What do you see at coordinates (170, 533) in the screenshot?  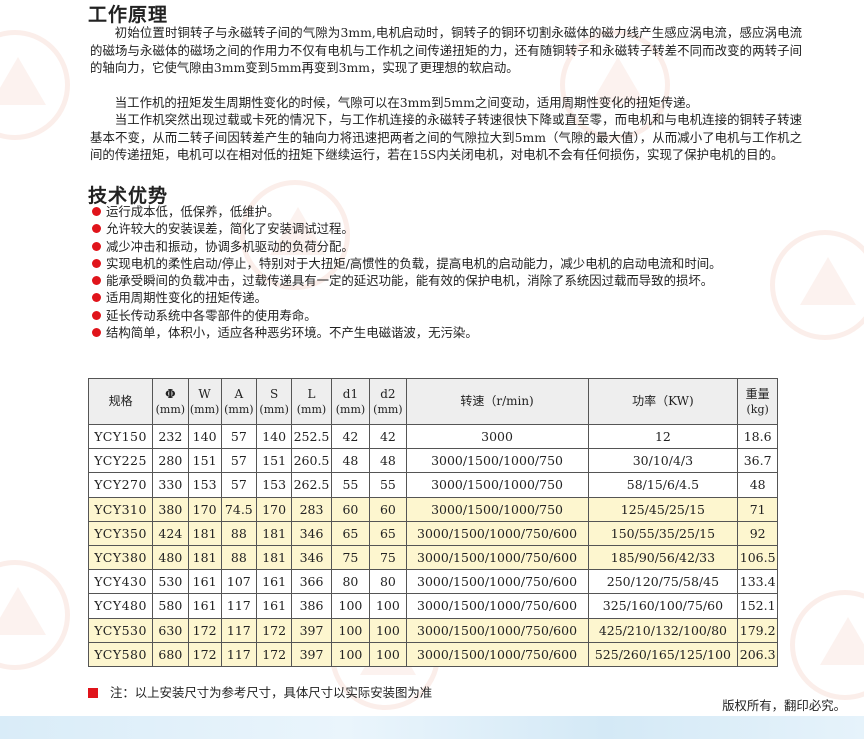 I see `table-cell: 424` at bounding box center [170, 533].